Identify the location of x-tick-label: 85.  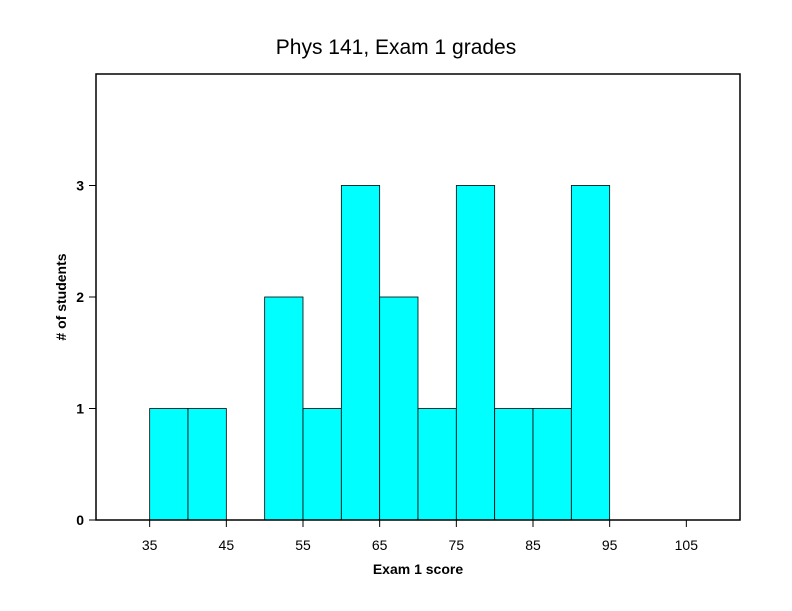
(533, 545).